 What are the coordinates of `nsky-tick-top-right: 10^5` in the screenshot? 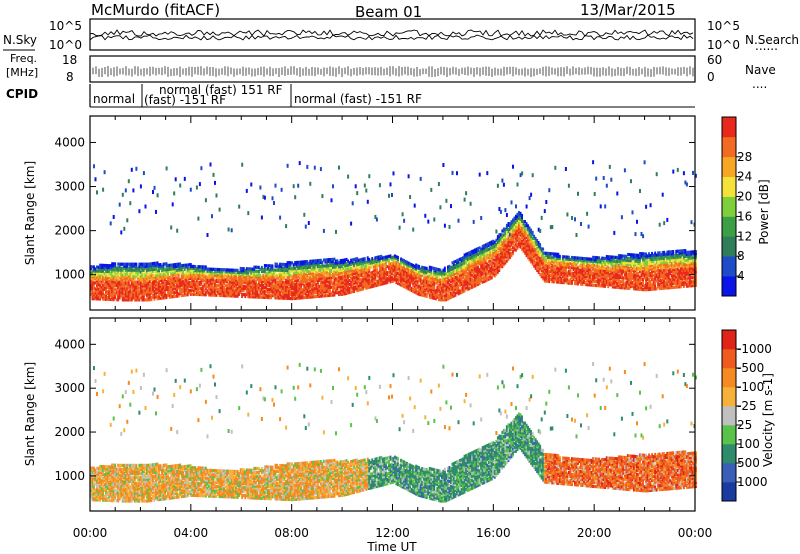 It's located at (723, 26).